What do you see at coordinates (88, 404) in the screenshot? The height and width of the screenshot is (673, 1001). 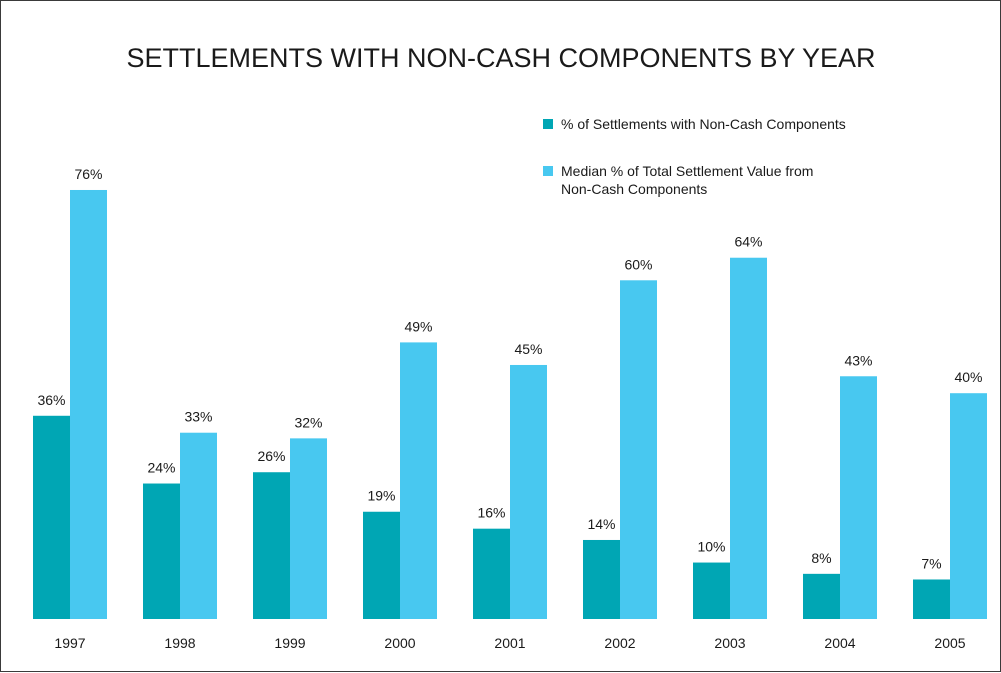 I see `bar-median-non-cash-value-1997` at bounding box center [88, 404].